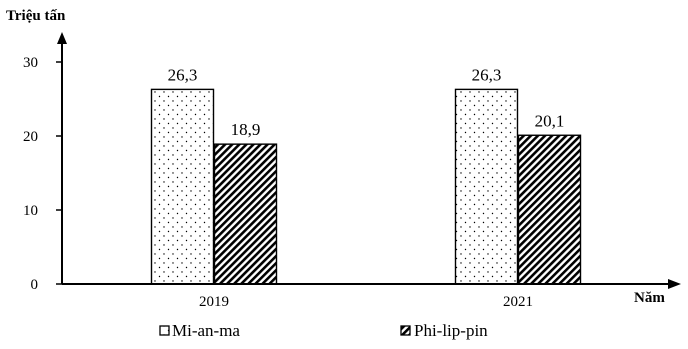 The image size is (688, 349). What do you see at coordinates (246, 129) in the screenshot?
I see `data-label: 18,9` at bounding box center [246, 129].